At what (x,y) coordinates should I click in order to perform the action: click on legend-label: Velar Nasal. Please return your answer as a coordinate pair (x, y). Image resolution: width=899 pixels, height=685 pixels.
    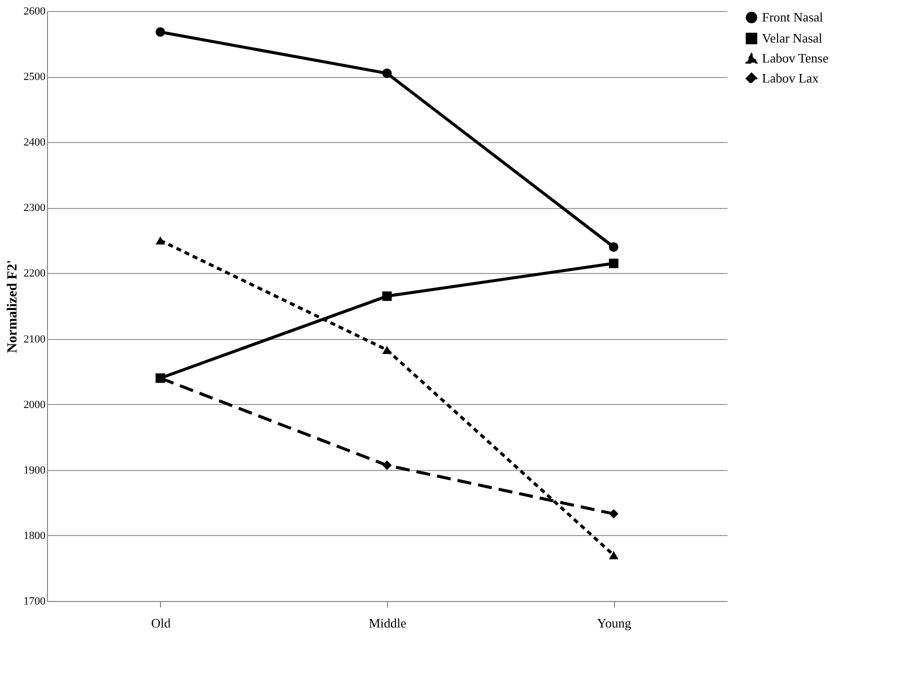
    Looking at the image, I should click on (792, 38).